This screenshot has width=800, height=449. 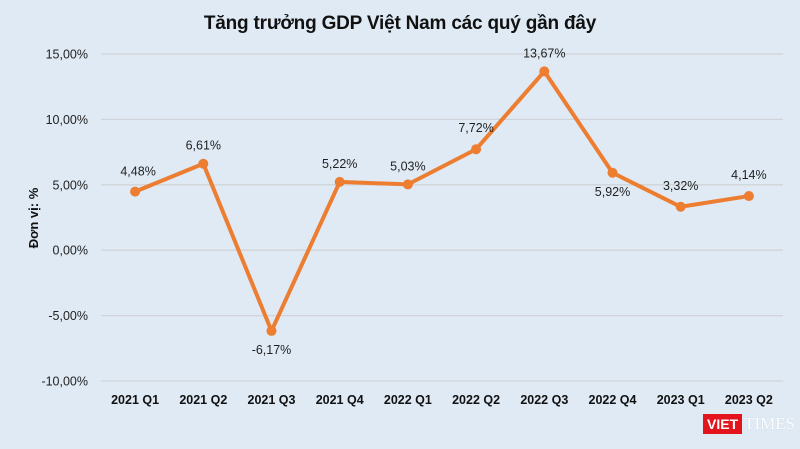 I want to click on y-tick-label: 10,00%, so click(x=67, y=120).